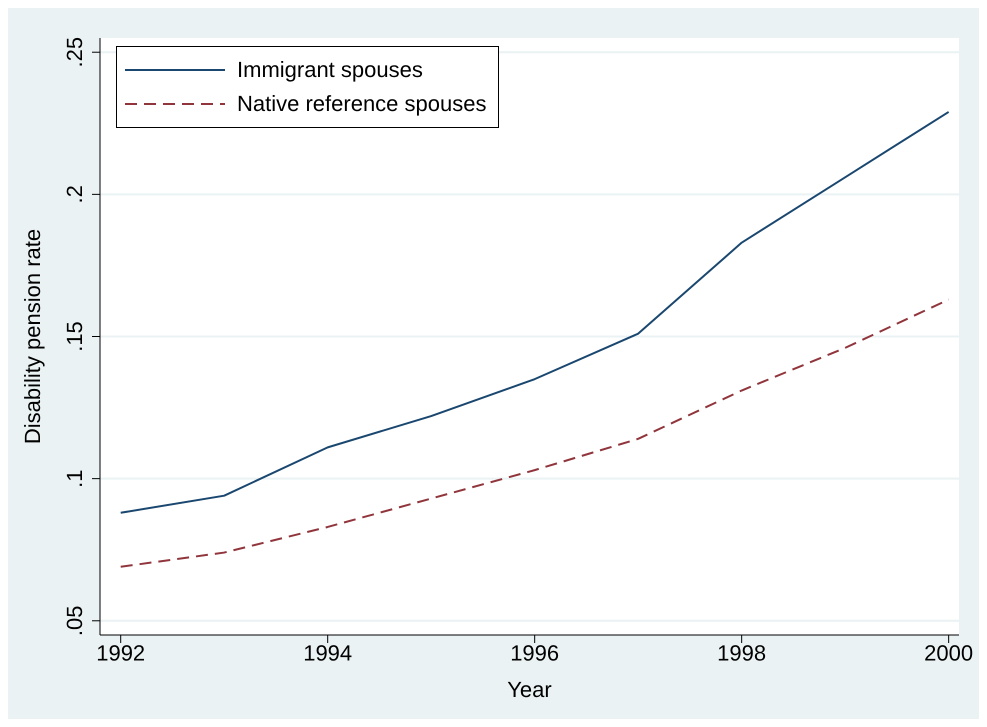 The height and width of the screenshot is (727, 987). I want to click on x-tick-label: 1992, so click(121, 653).